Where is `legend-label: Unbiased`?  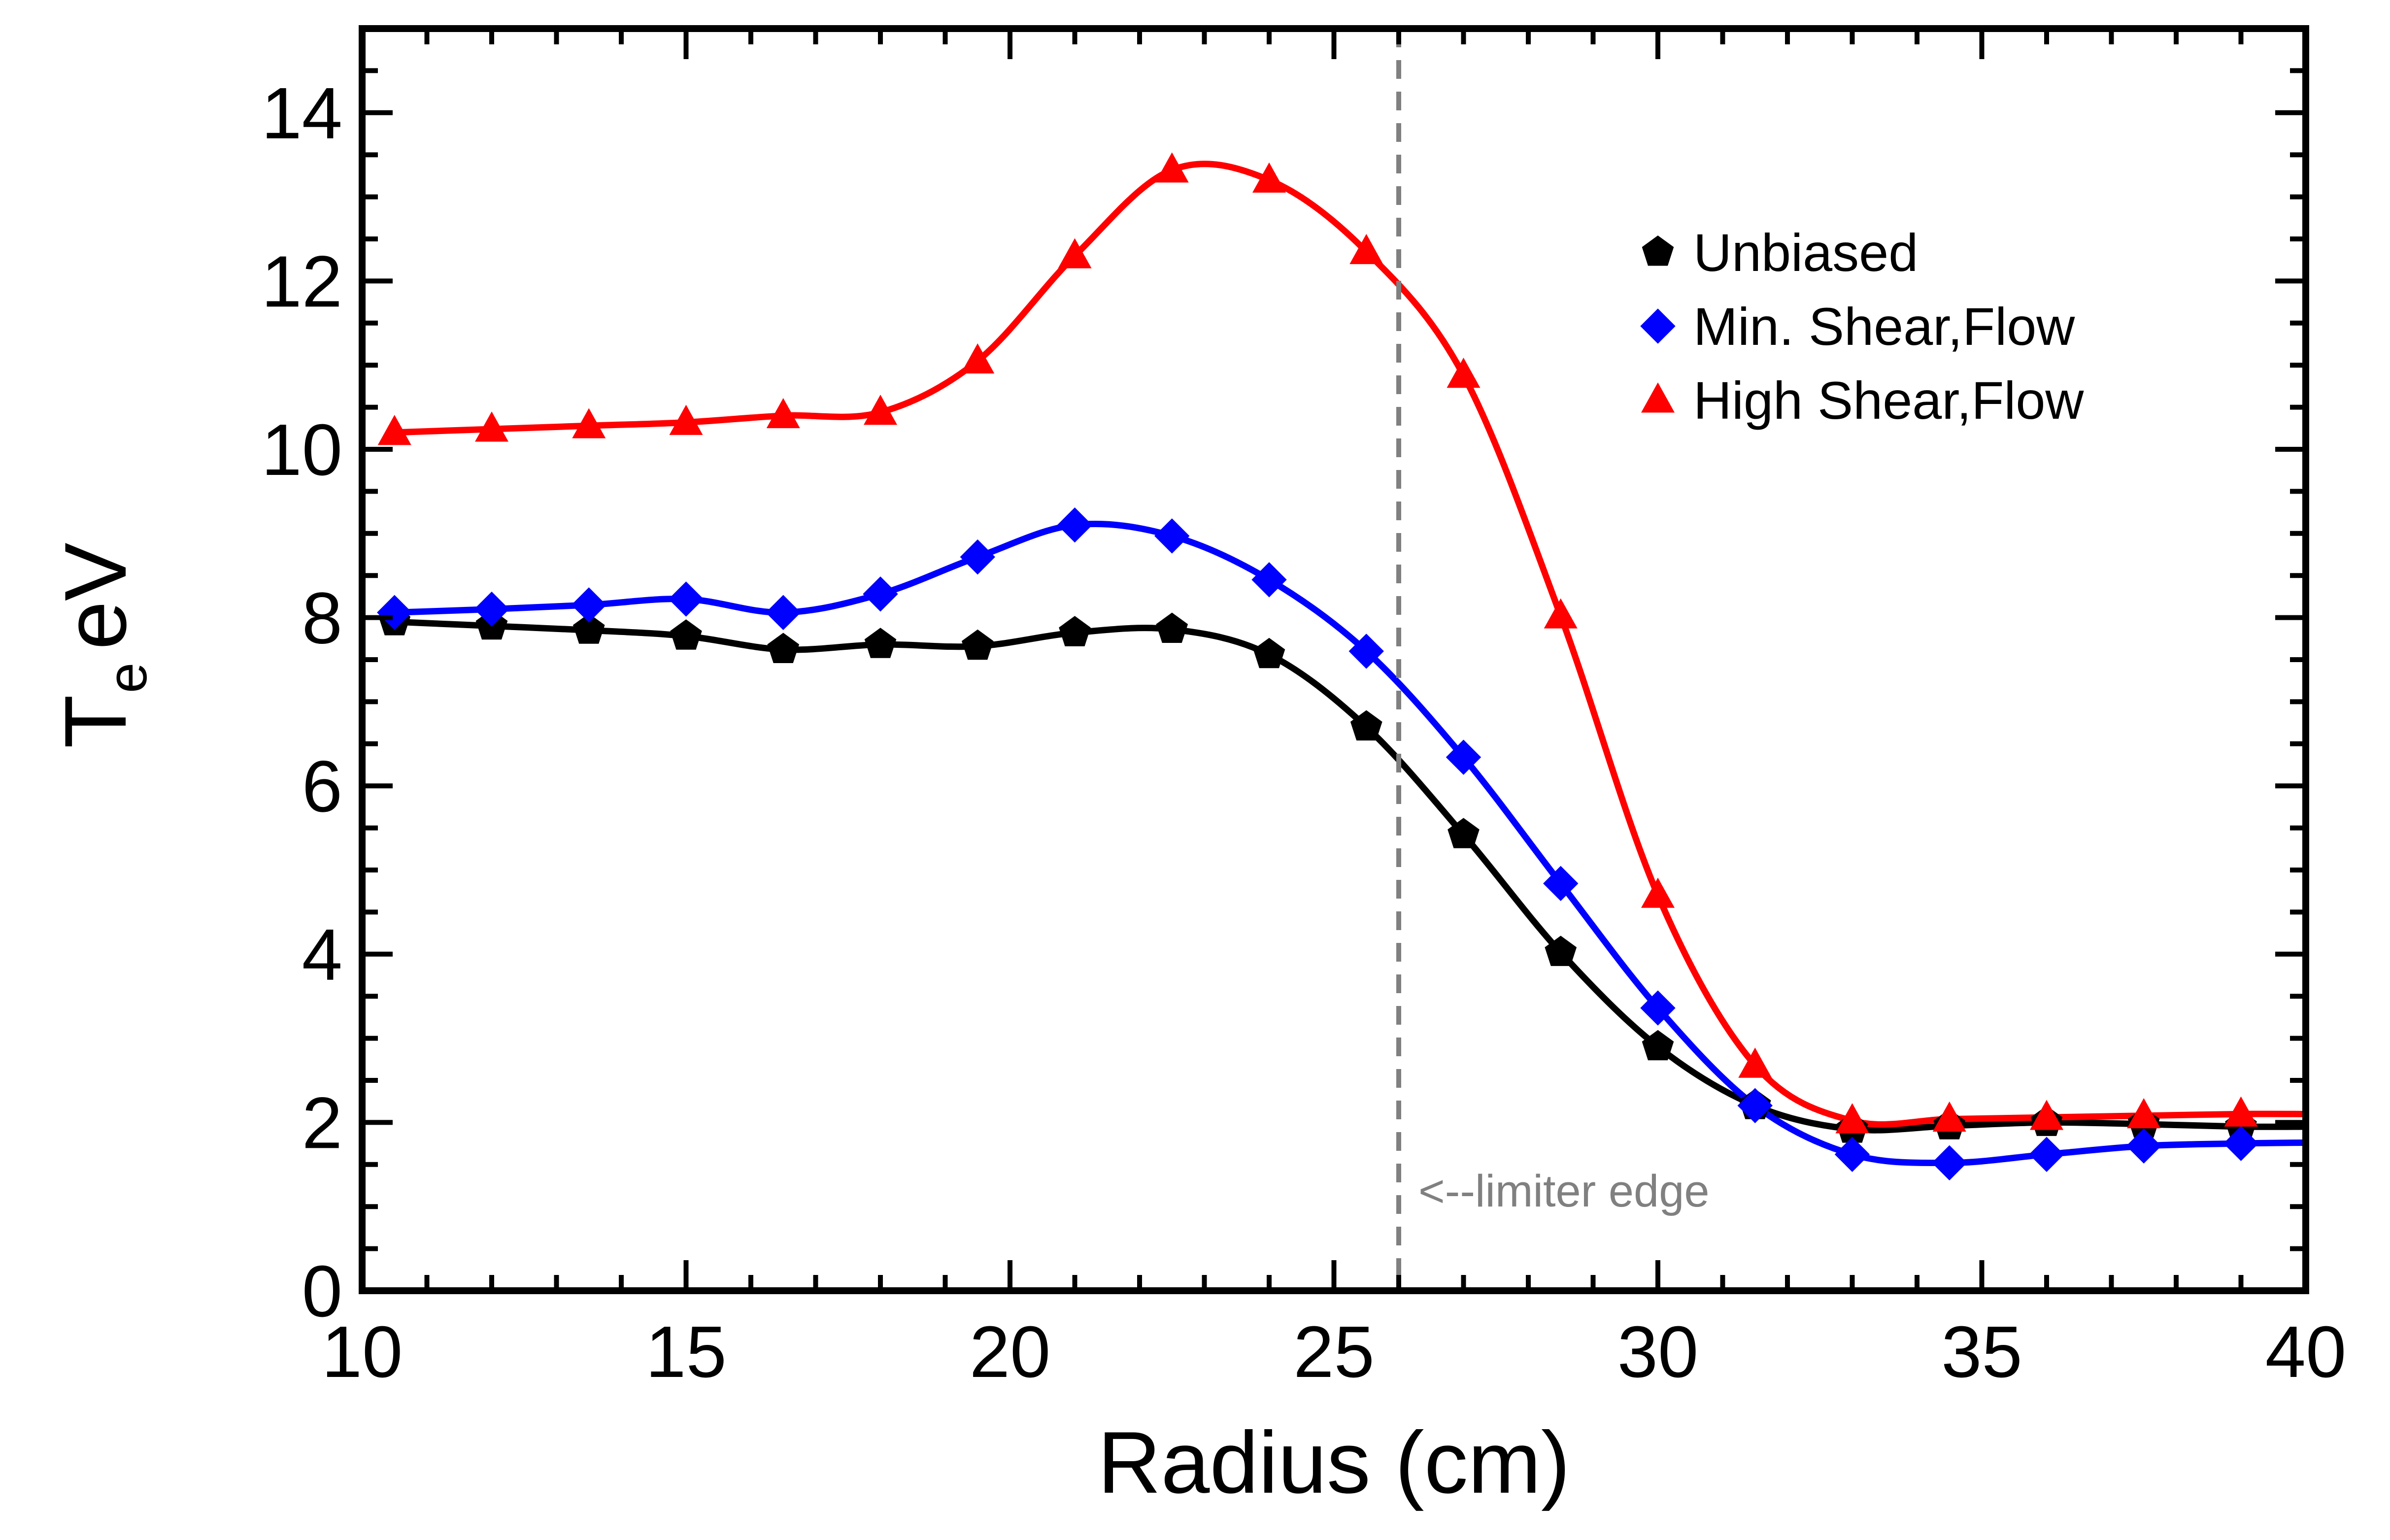 legend-label: Unbiased is located at coordinates (1805, 253).